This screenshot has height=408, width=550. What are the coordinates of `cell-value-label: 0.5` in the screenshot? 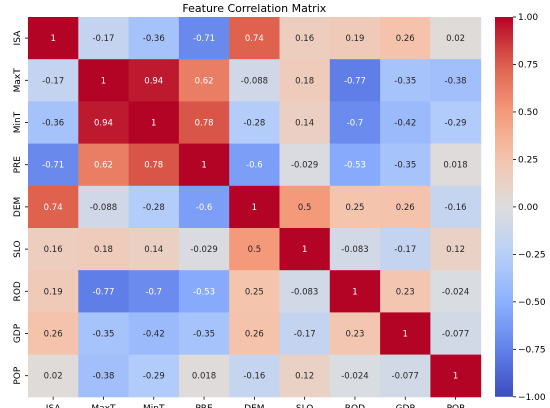 It's located at (255, 250).